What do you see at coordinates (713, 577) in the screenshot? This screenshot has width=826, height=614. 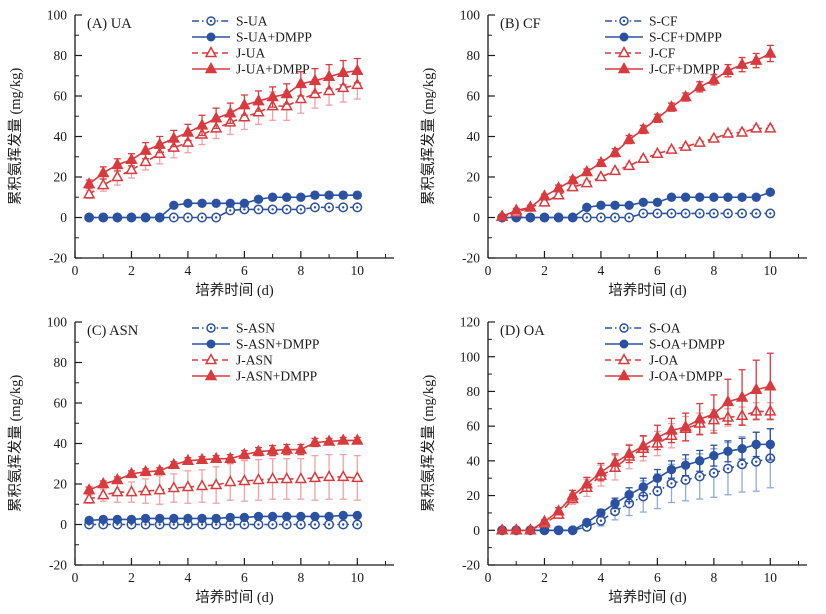 I see `x-tick-label: 8` at bounding box center [713, 577].